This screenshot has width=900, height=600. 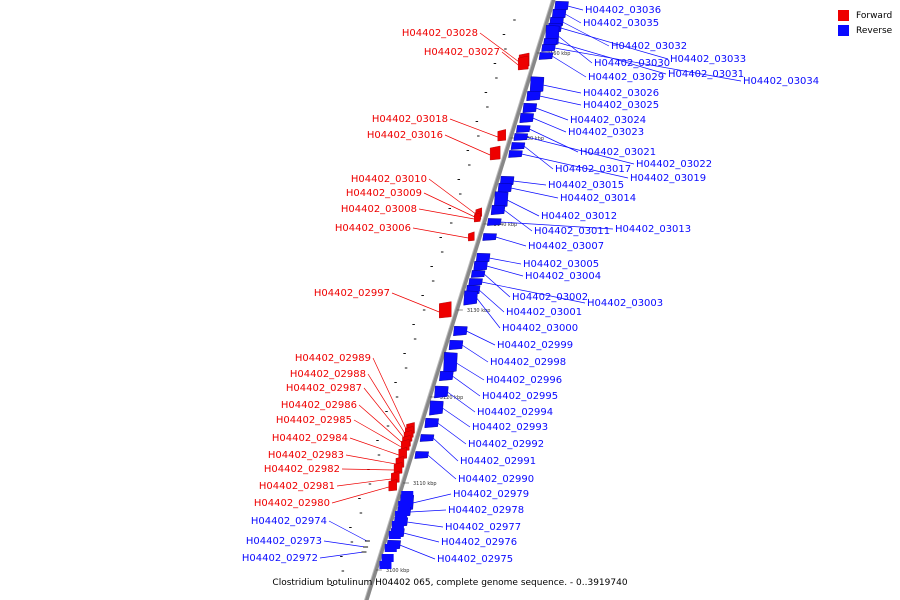 What do you see at coordinates (389, 179) in the screenshot?
I see `forward-gene-label: H04402_03010` at bounding box center [389, 179].